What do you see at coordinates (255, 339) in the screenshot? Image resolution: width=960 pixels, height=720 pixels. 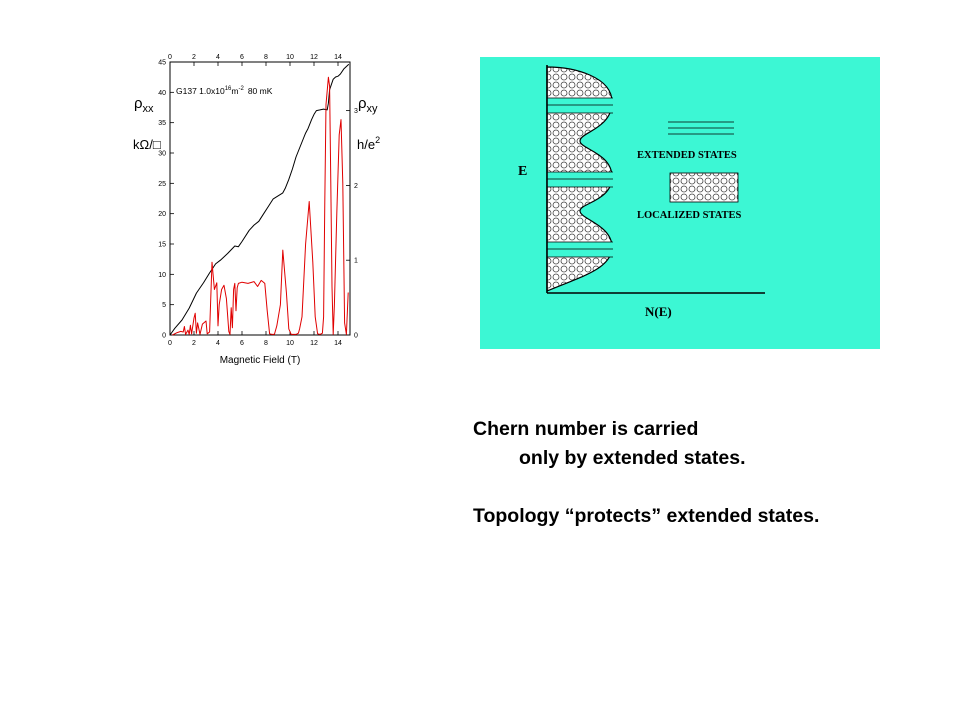 I see `x-tick-labels-bottom: 0 2 4 6 8 10 12 14` at bounding box center [255, 339].